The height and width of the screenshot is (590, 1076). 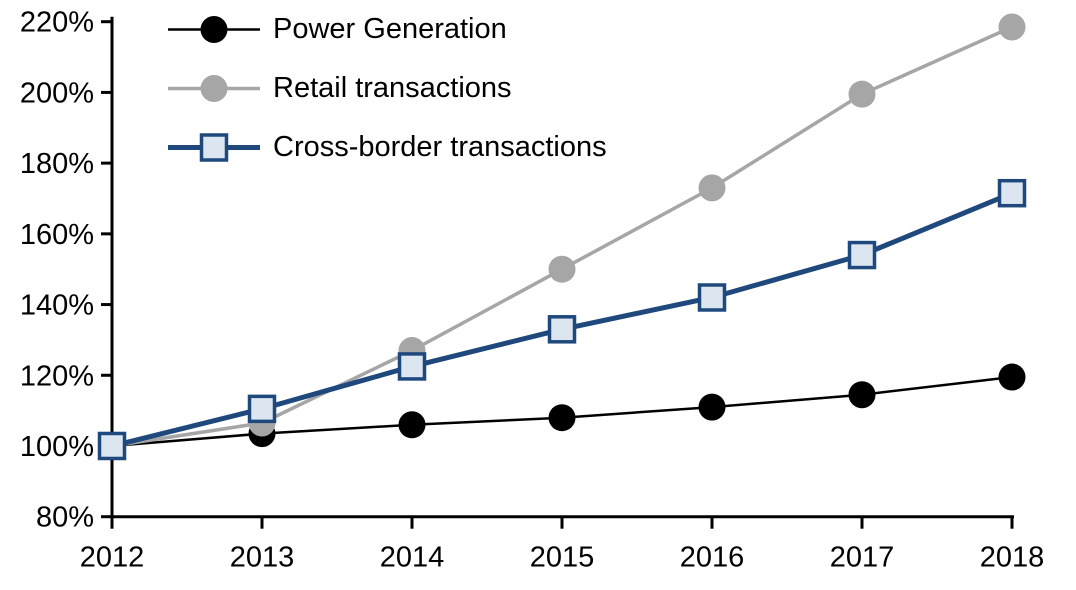 I want to click on legend-label: Cross-border transactions, so click(x=440, y=147).